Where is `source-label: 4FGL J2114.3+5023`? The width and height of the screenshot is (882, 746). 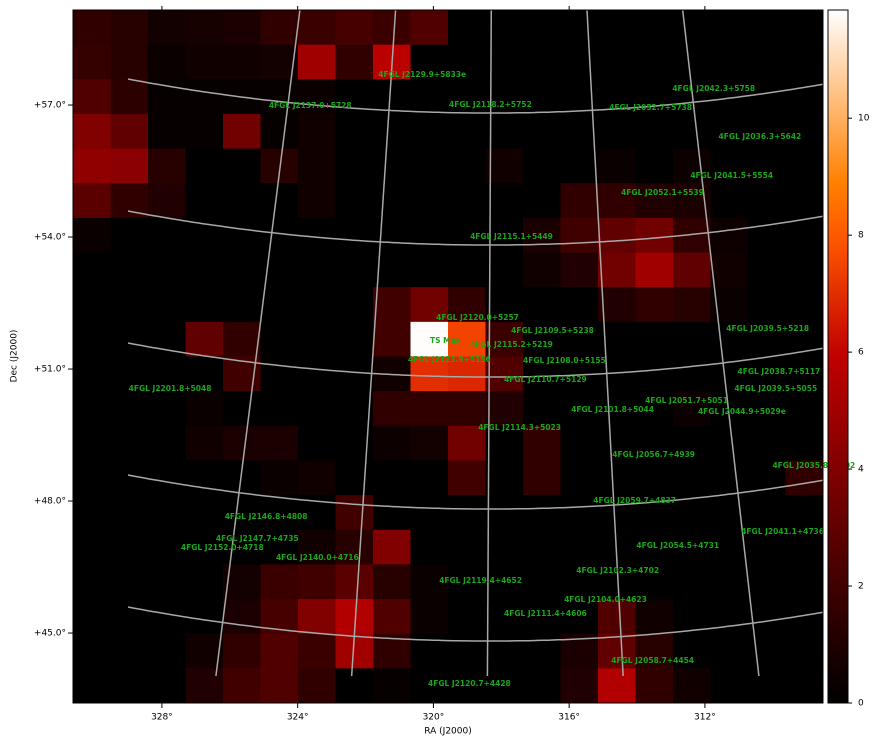 source-label: 4FGL J2114.3+5023 is located at coordinates (519, 427).